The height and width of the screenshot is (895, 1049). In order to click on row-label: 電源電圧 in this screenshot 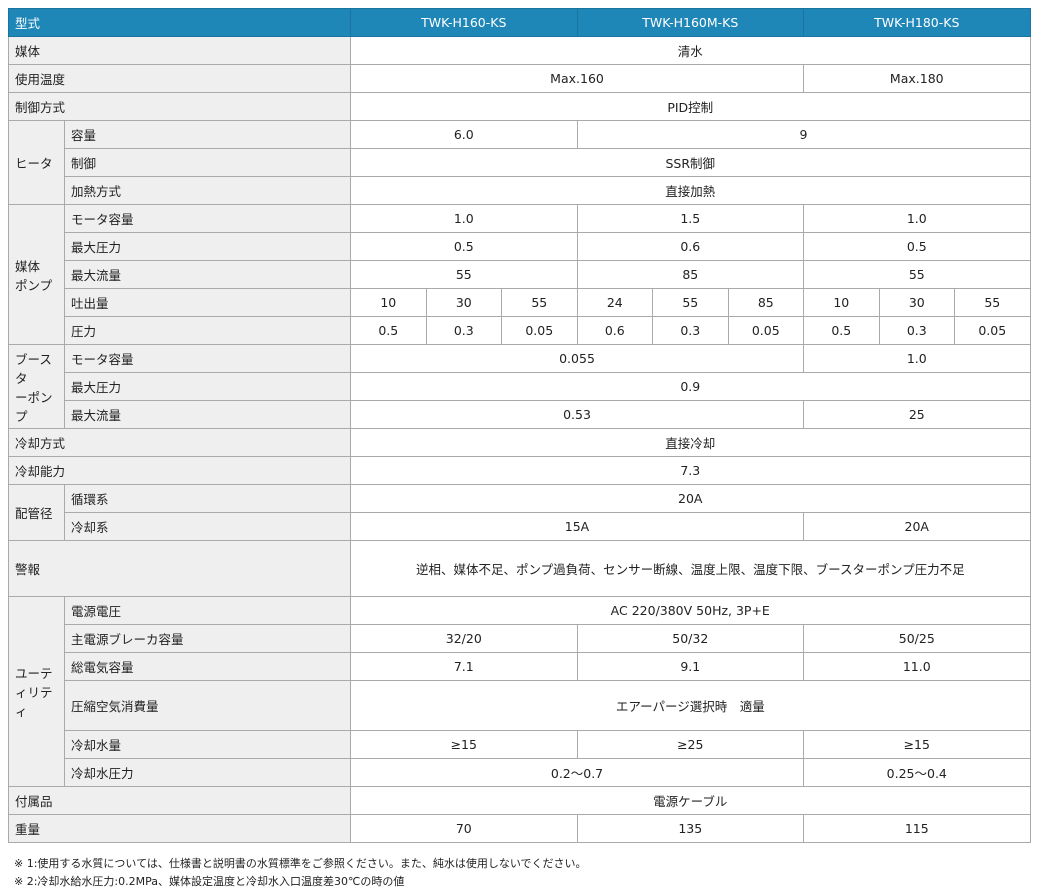, I will do `click(207, 610)`.